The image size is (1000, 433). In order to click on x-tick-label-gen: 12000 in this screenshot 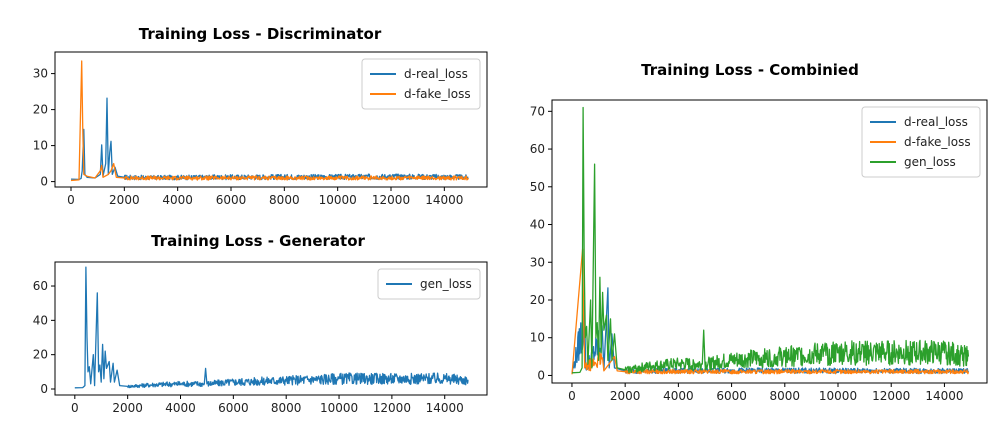, I will do `click(392, 408)`.